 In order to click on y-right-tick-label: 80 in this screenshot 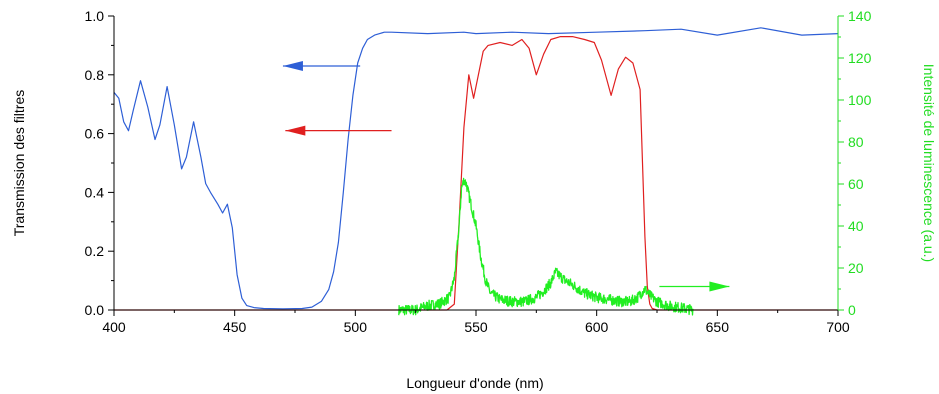, I will do `click(856, 142)`.